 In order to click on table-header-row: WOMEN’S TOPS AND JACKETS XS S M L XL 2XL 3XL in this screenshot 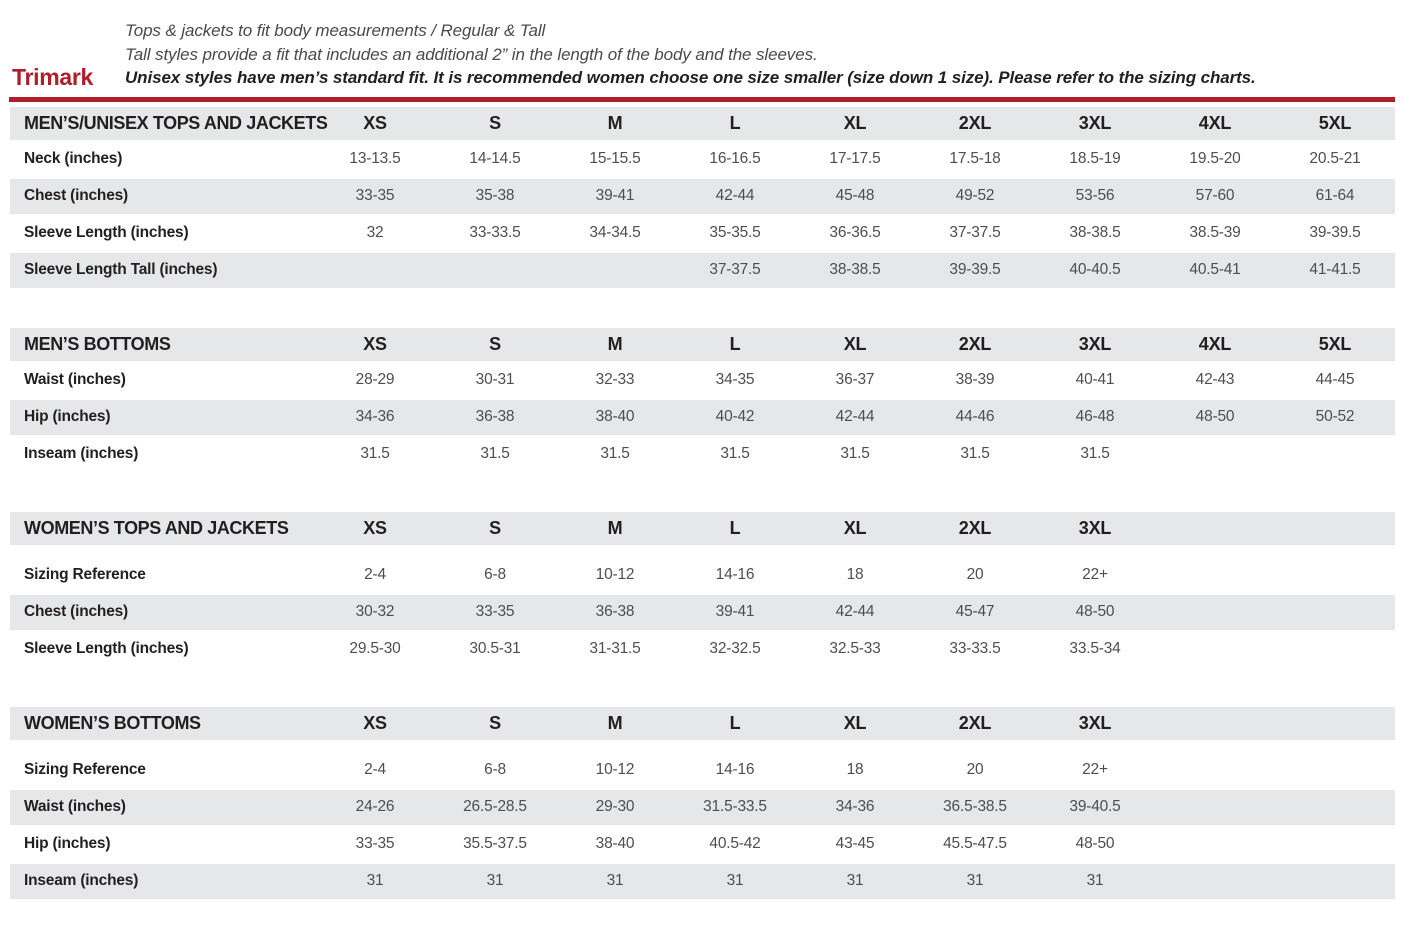, I will do `click(702, 528)`.